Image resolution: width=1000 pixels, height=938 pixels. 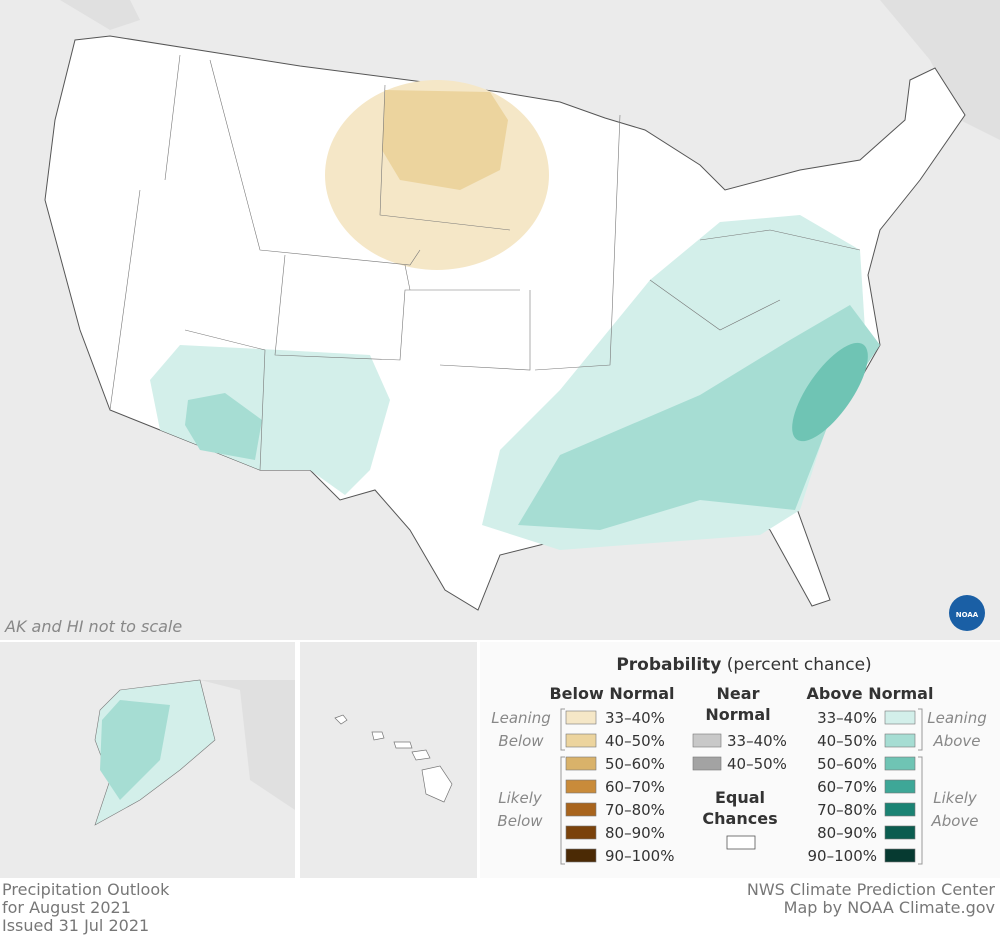 What do you see at coordinates (530, 70) in the screenshot?
I see `canada-land` at bounding box center [530, 70].